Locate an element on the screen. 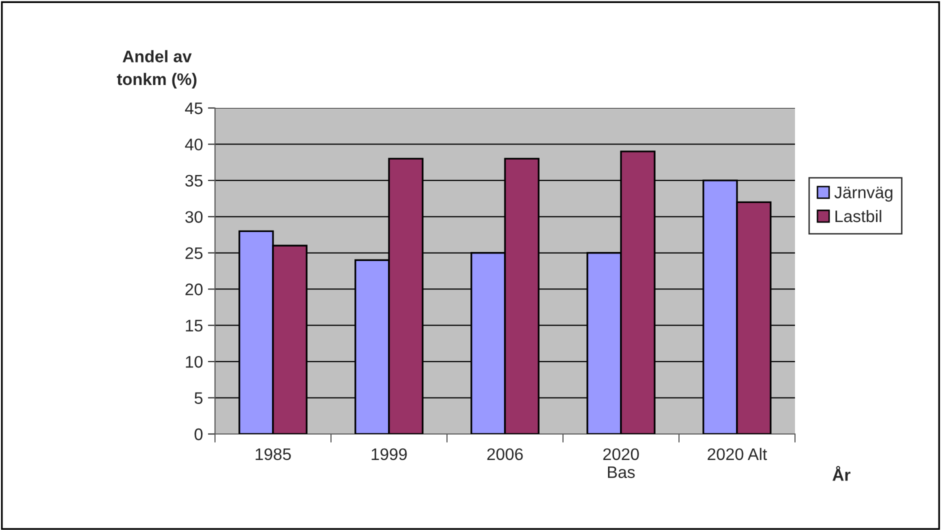 The image size is (941, 530). x-tick-label: 2006 is located at coordinates (505, 454).